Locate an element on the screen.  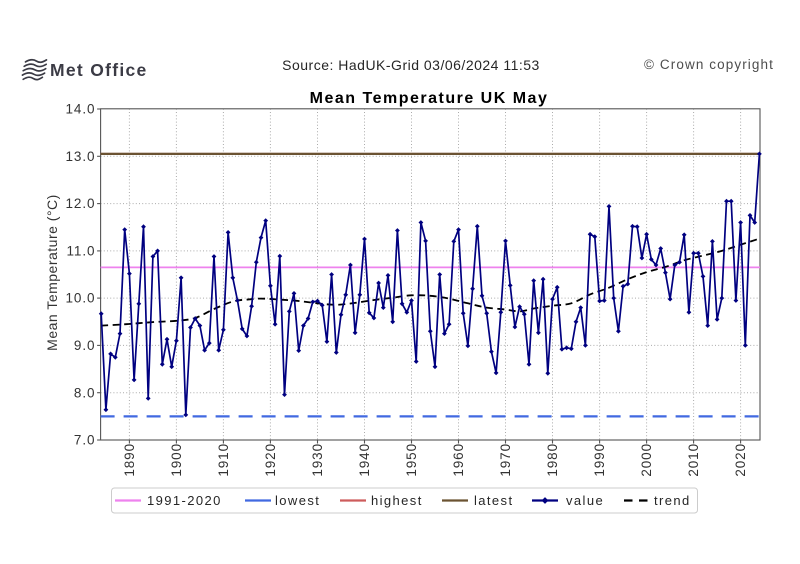
svg-text: latest is located at coordinates (493, 500).